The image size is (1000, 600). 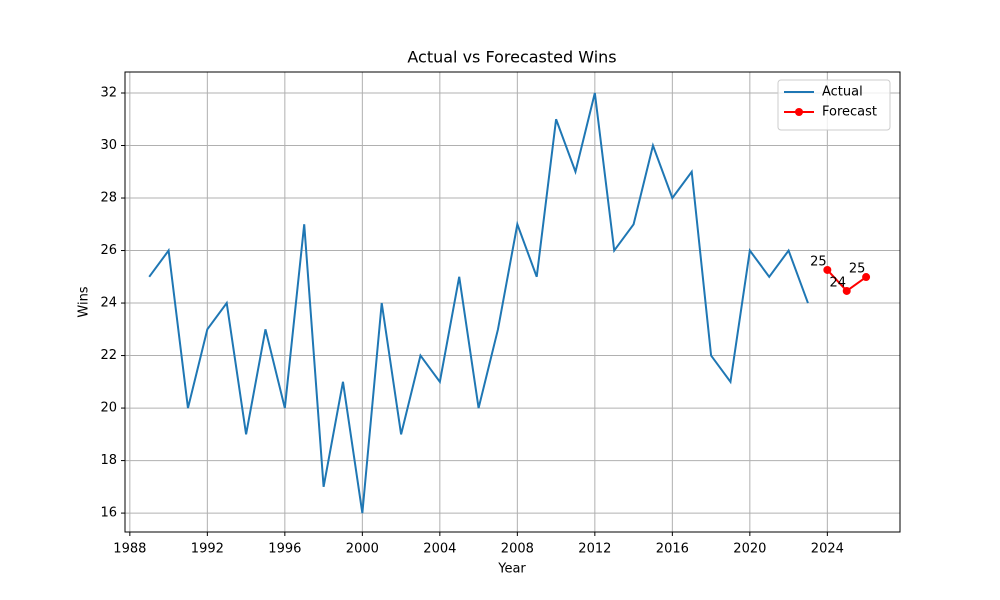 I want to click on legend-label: Forecast, so click(x=849, y=112).